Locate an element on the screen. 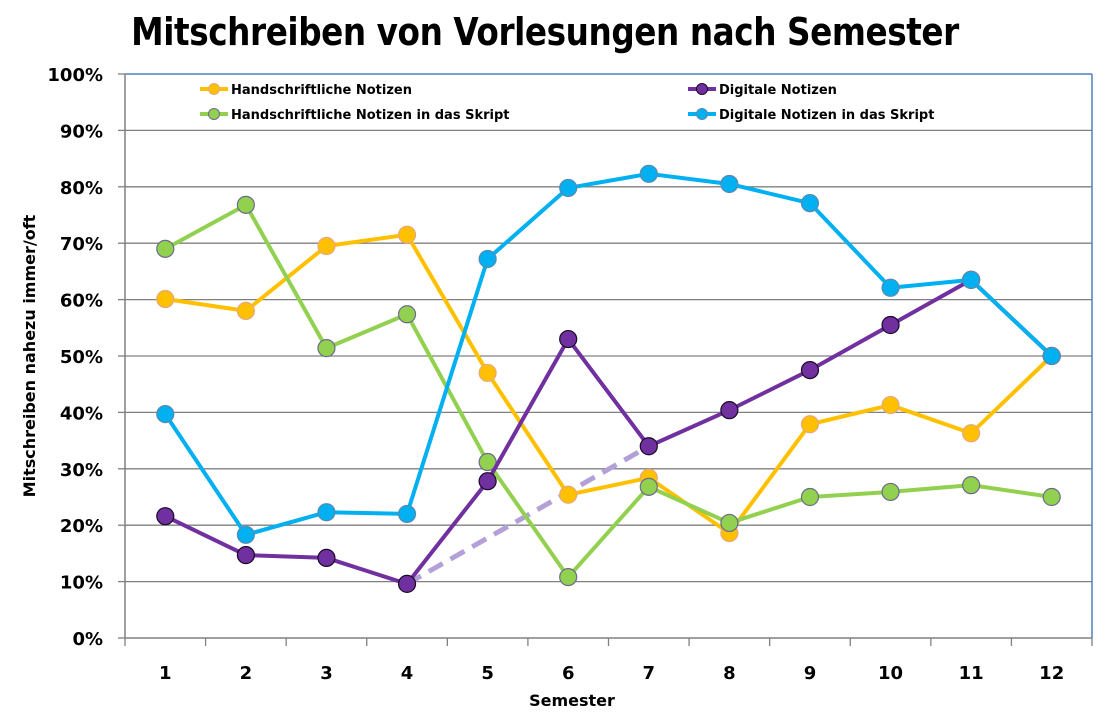  y-tick-label: 60% is located at coordinates (81, 301).